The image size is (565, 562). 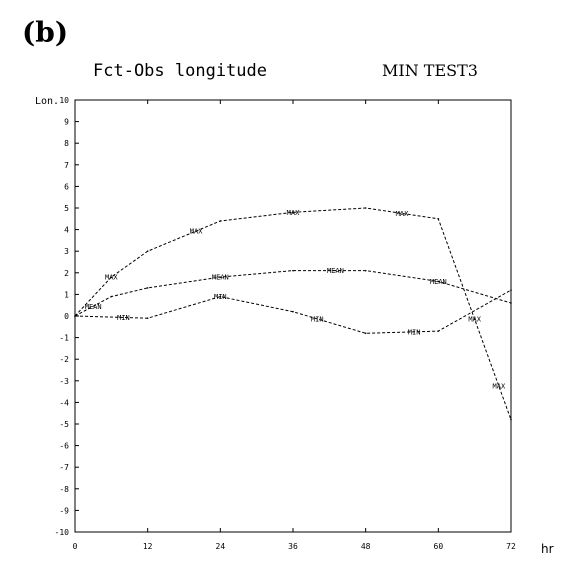 I want to click on x-tick-label: 72, so click(x=511, y=546).